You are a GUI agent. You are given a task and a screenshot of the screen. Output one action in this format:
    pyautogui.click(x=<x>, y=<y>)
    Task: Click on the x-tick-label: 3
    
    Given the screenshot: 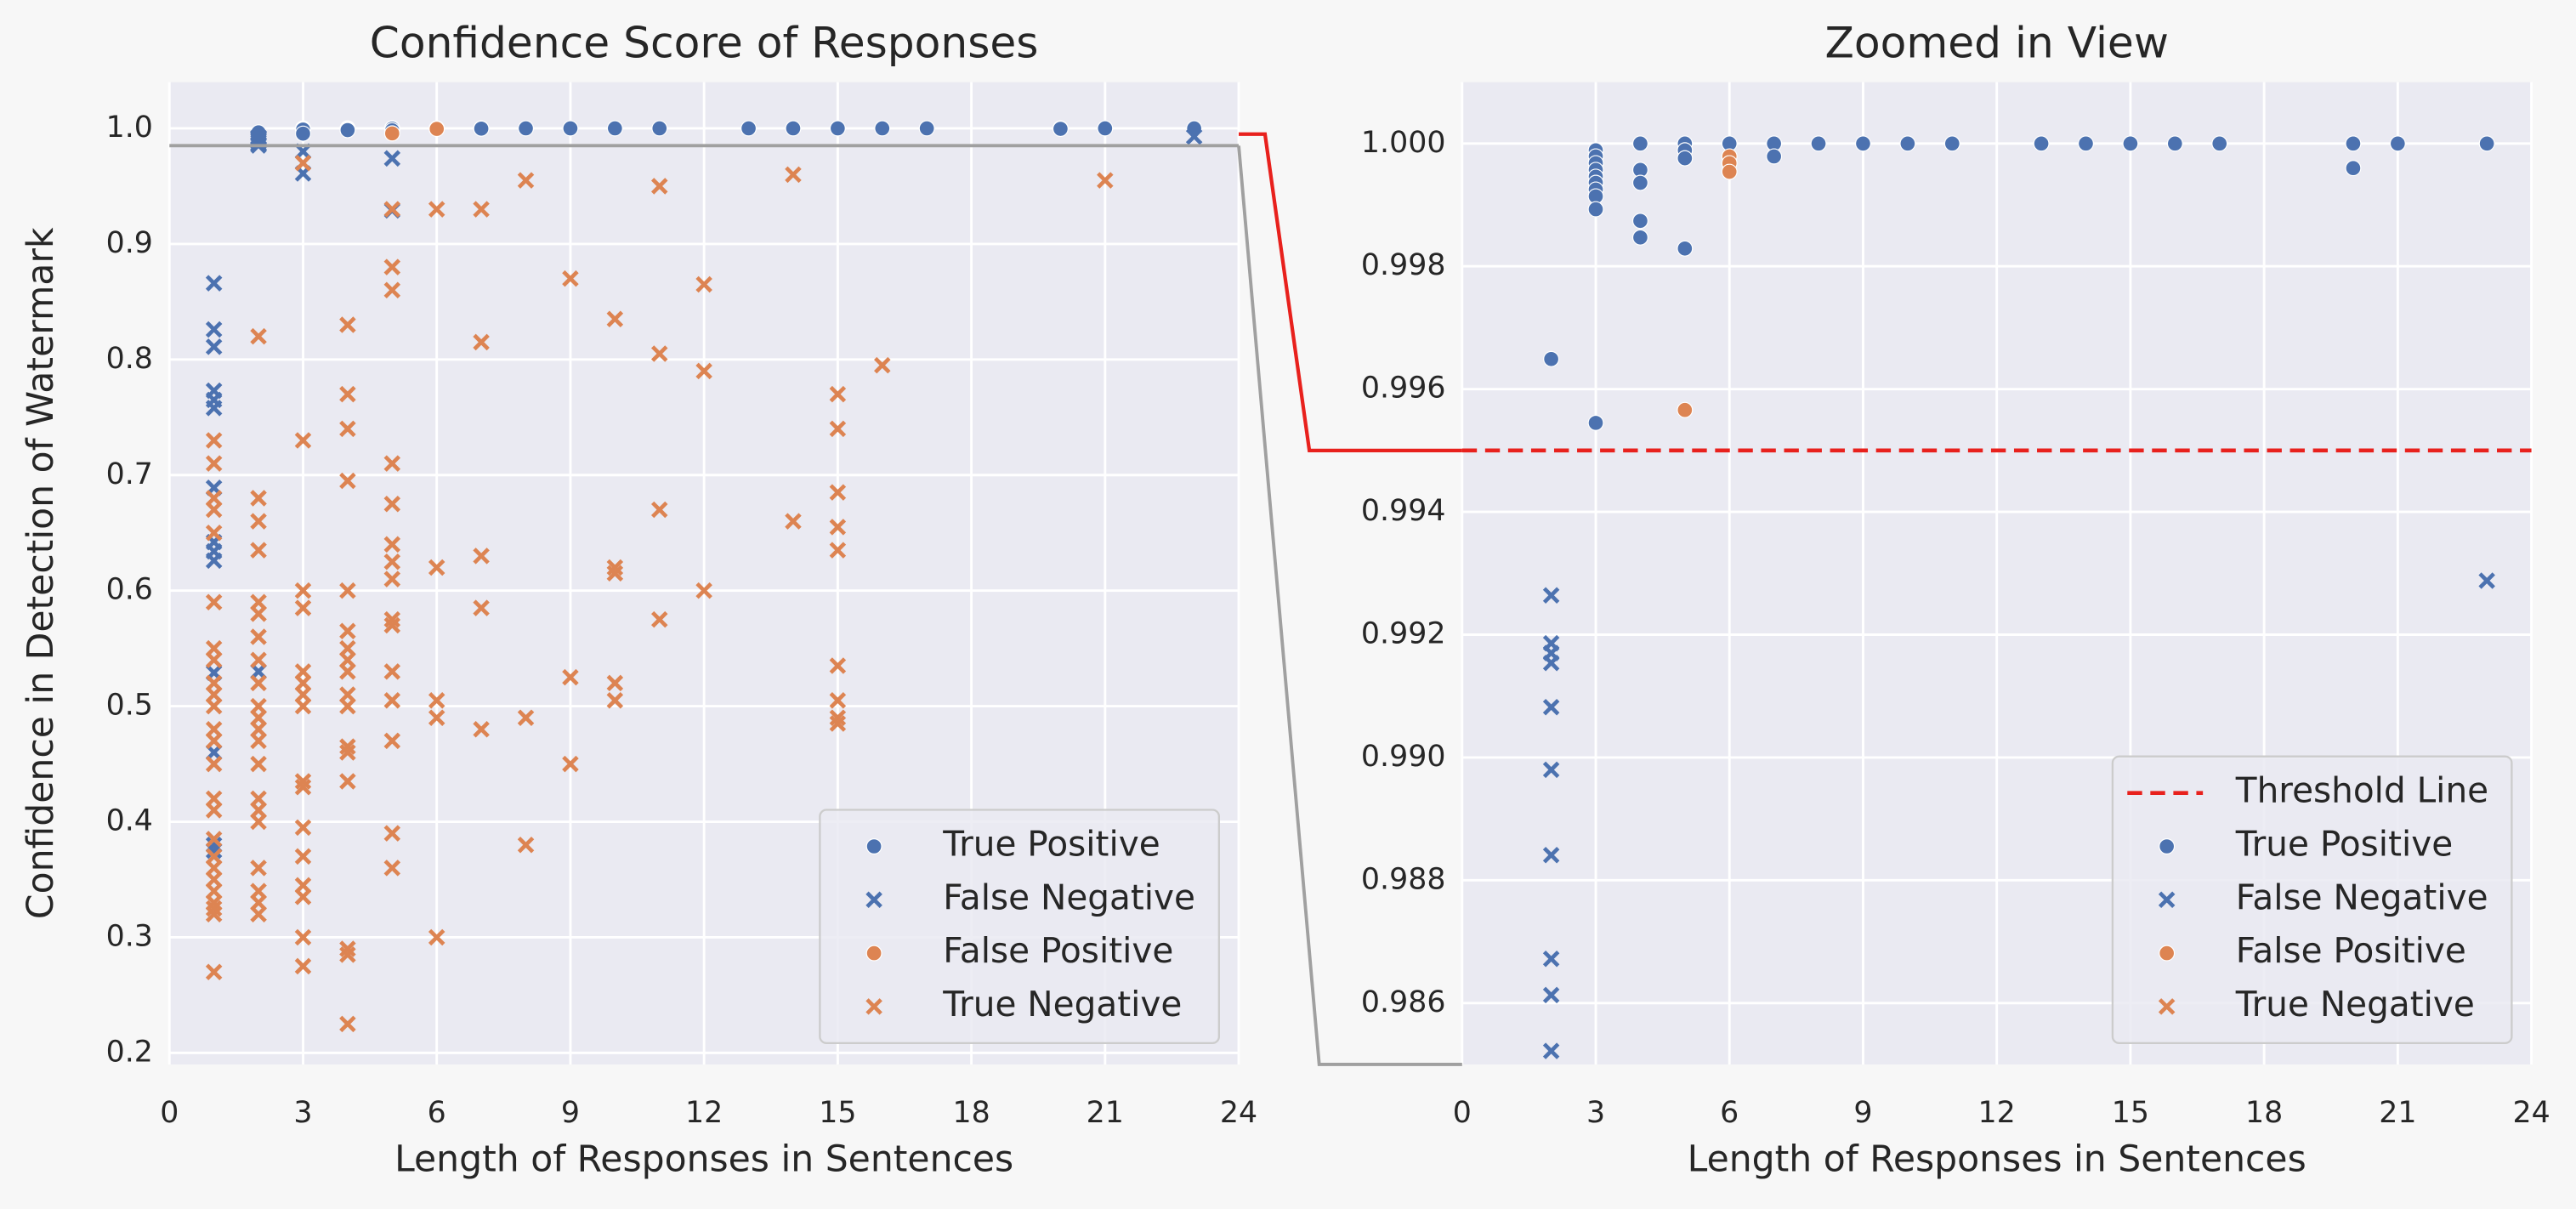 What is the action you would take?
    pyautogui.click(x=1596, y=1113)
    